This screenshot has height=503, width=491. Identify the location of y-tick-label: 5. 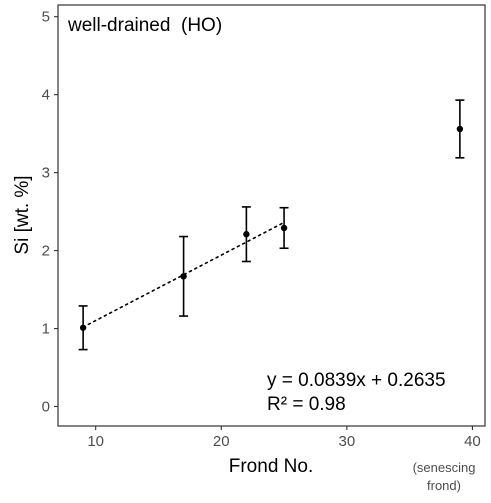
(46, 17).